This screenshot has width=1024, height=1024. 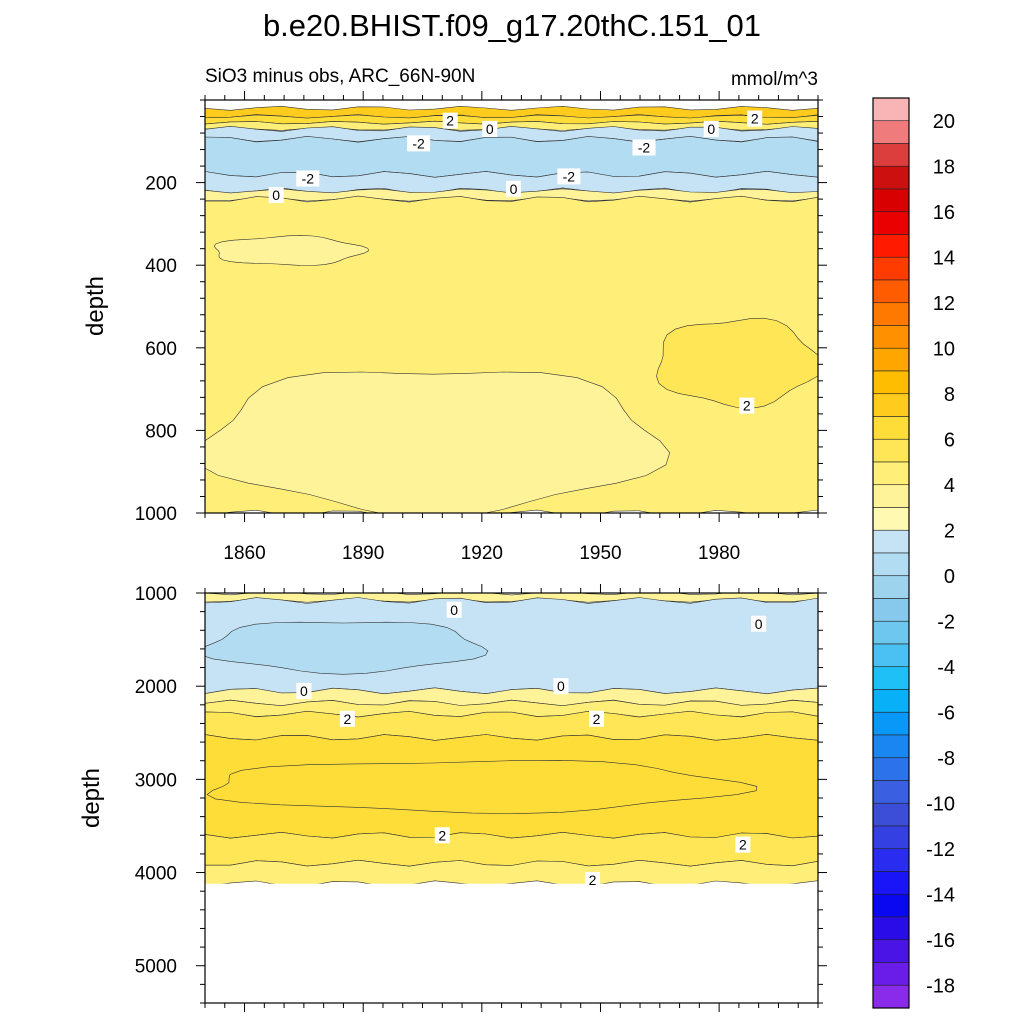 What do you see at coordinates (944, 349) in the screenshot?
I see `colorbar-label: 10` at bounding box center [944, 349].